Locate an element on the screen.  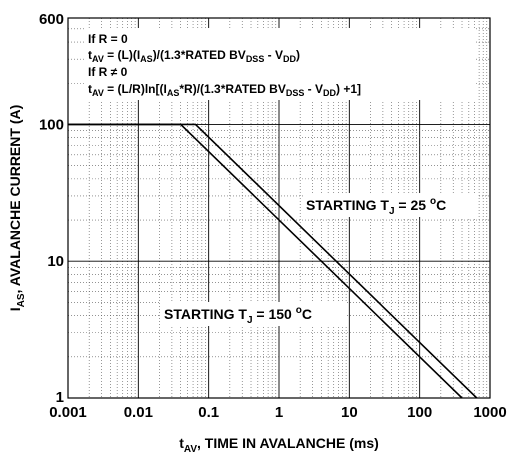
x-tick-label: 0.01 is located at coordinates (138, 412).